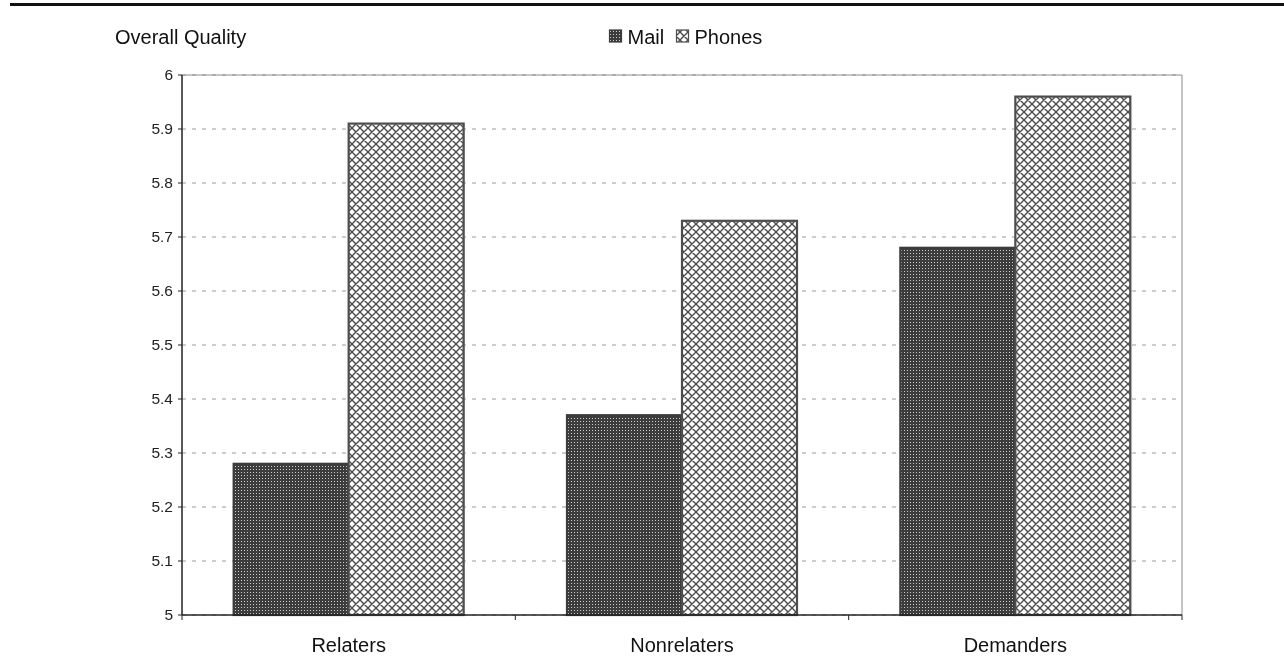  What do you see at coordinates (646, 37) in the screenshot?
I see `legend-label: Mail` at bounding box center [646, 37].